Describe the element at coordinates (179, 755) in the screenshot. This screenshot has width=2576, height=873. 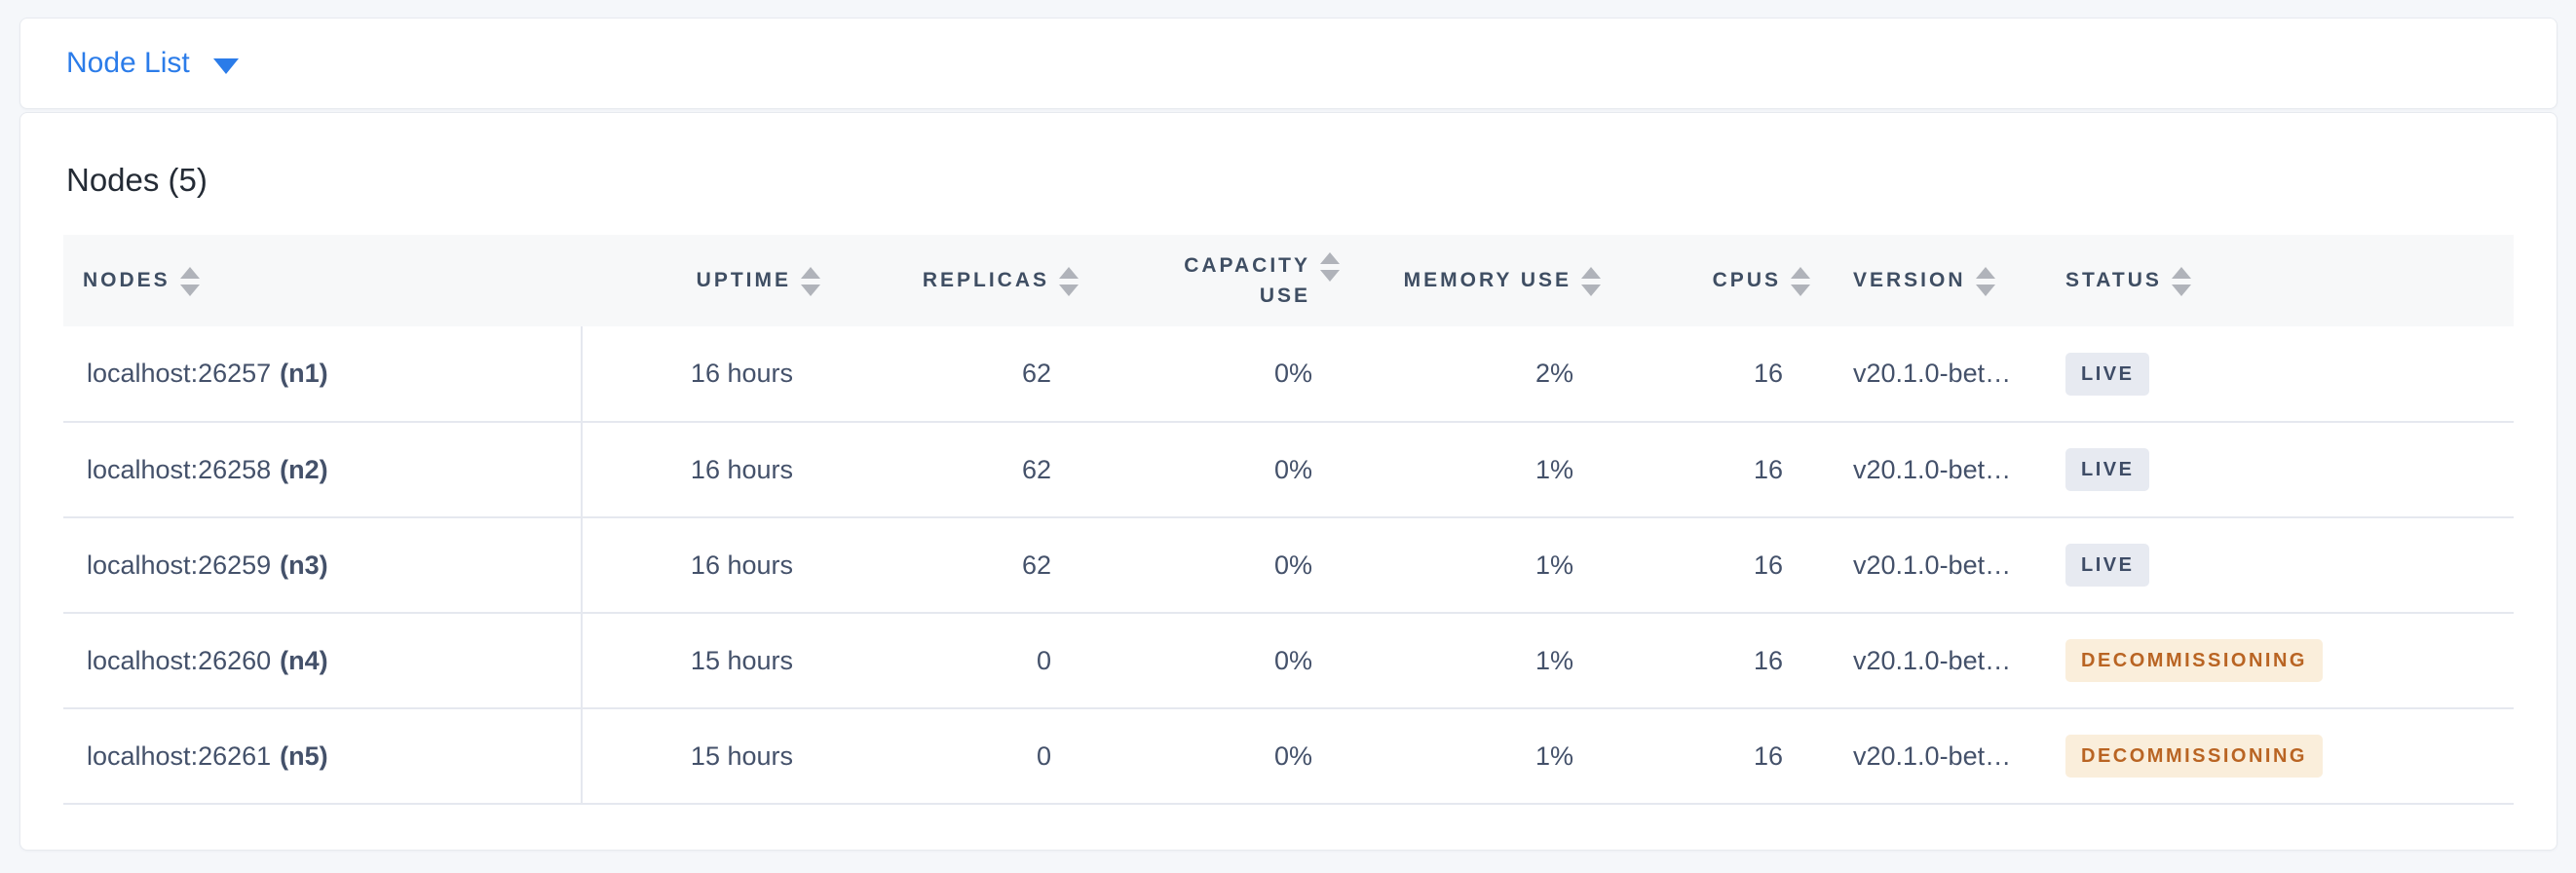
I see `node-address: localhost:26261` at that location.